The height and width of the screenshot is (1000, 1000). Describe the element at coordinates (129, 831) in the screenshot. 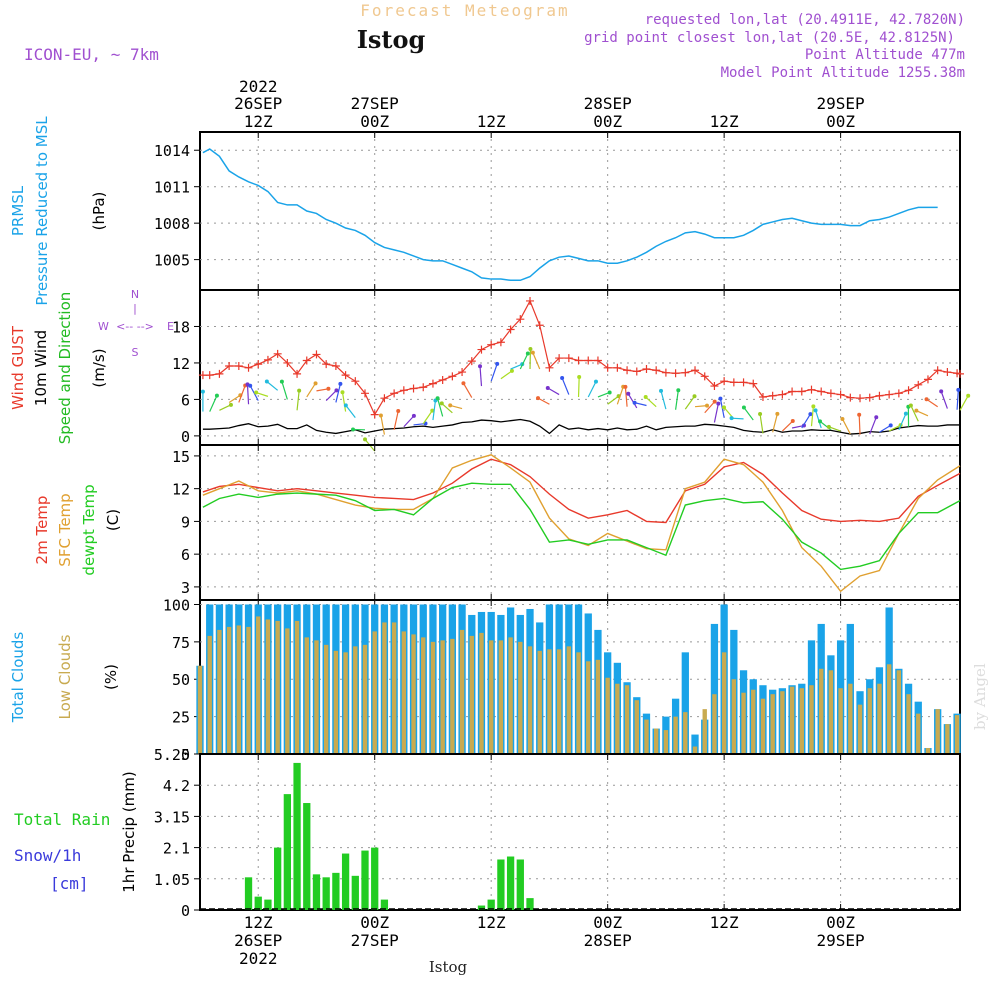

I see `precip-axis-label: 1hr Precip (mm)` at that location.